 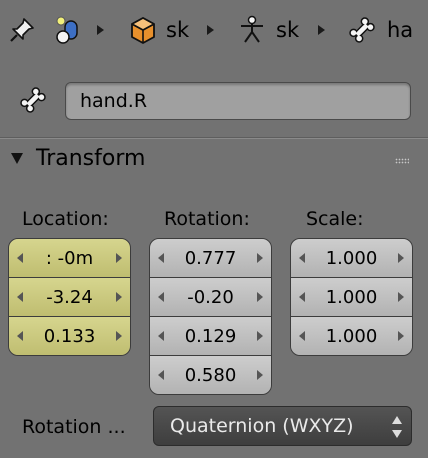 I want to click on scene-icon, so click(x=68, y=30).